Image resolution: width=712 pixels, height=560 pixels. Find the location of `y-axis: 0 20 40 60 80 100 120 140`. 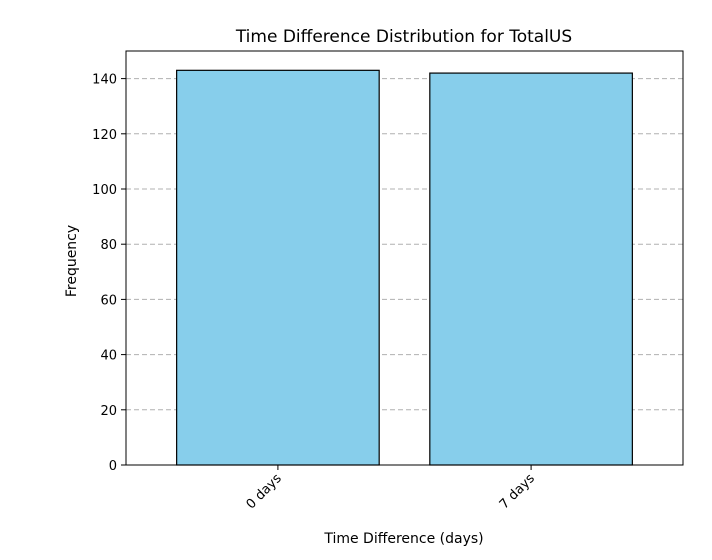

y-axis: 0 20 40 60 80 100 120 140 is located at coordinates (109, 273).